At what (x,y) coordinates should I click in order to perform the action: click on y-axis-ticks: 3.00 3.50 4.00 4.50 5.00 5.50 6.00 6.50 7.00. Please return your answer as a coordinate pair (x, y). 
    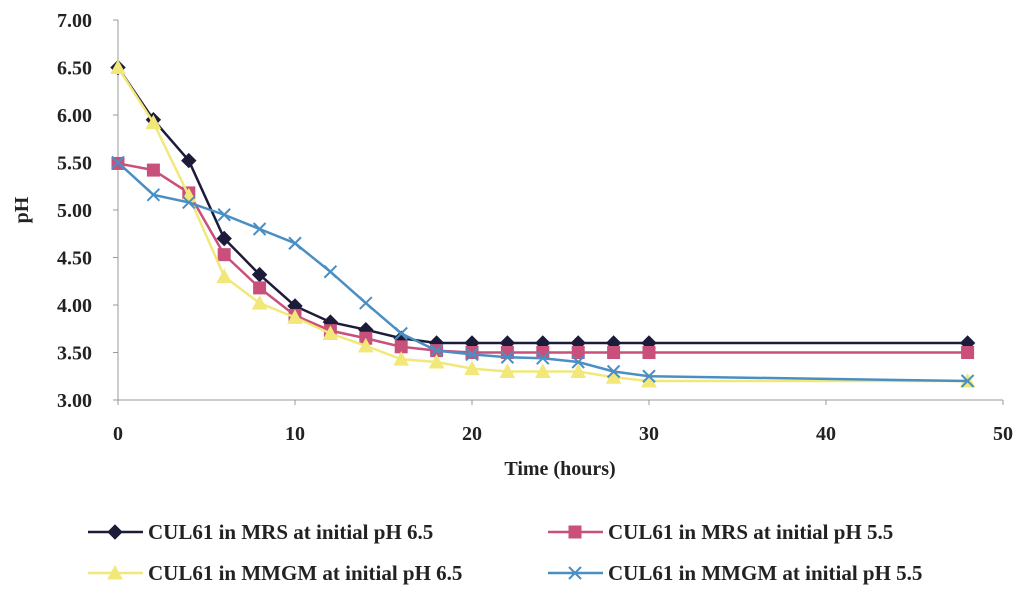
    Looking at the image, I should click on (87, 211).